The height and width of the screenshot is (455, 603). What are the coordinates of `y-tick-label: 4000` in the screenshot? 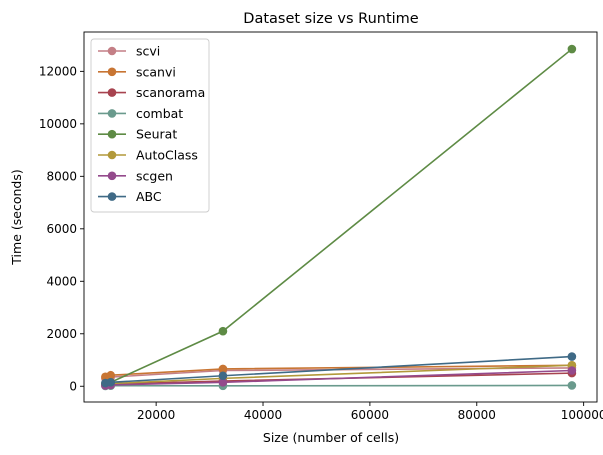 It's located at (61, 282).